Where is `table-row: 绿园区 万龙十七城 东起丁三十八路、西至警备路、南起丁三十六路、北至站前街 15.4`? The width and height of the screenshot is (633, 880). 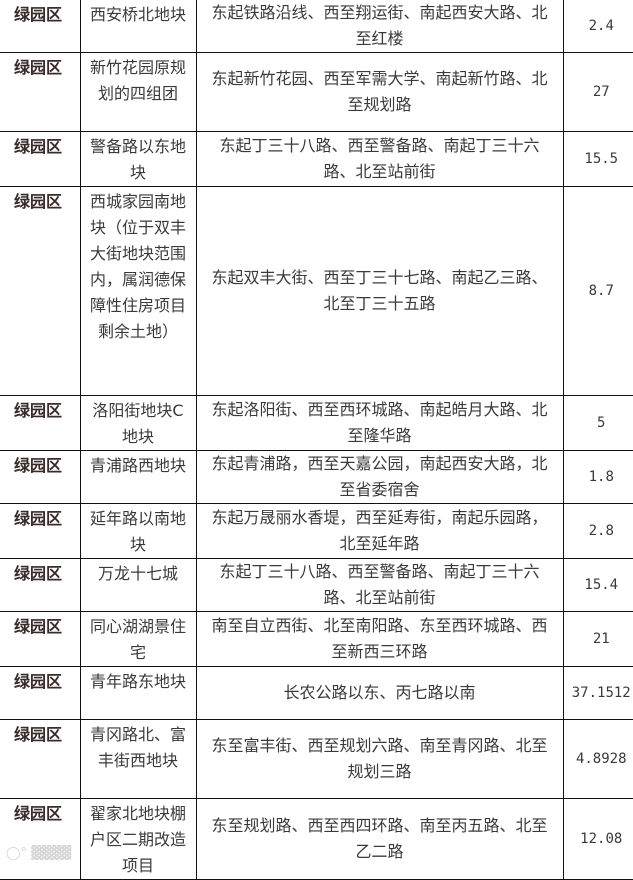 table-row: 绿园区 万龙十七城 东起丁三十八路、西至警备路、南起丁三十六路、北至站前街 15.4 is located at coordinates (316, 585).